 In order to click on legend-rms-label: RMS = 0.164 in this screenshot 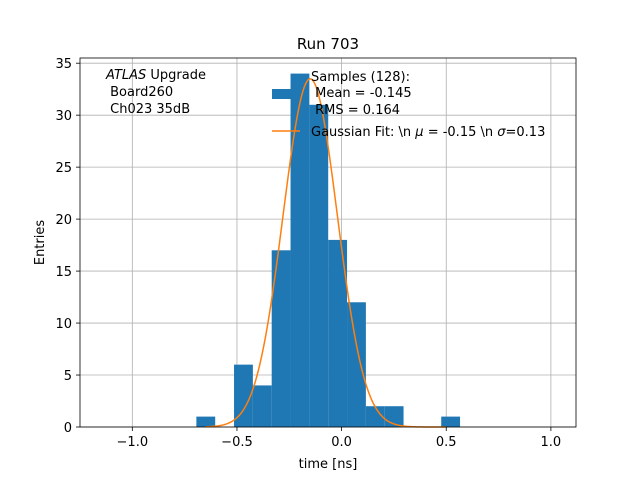, I will do `click(355, 110)`.